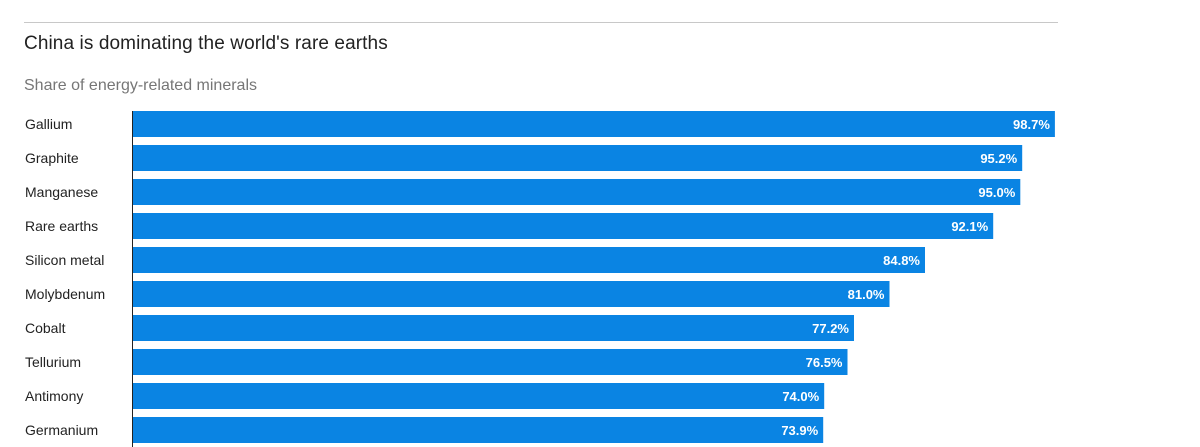 This screenshot has width=1200, height=447. I want to click on category-label: Rare earths, so click(61, 226).